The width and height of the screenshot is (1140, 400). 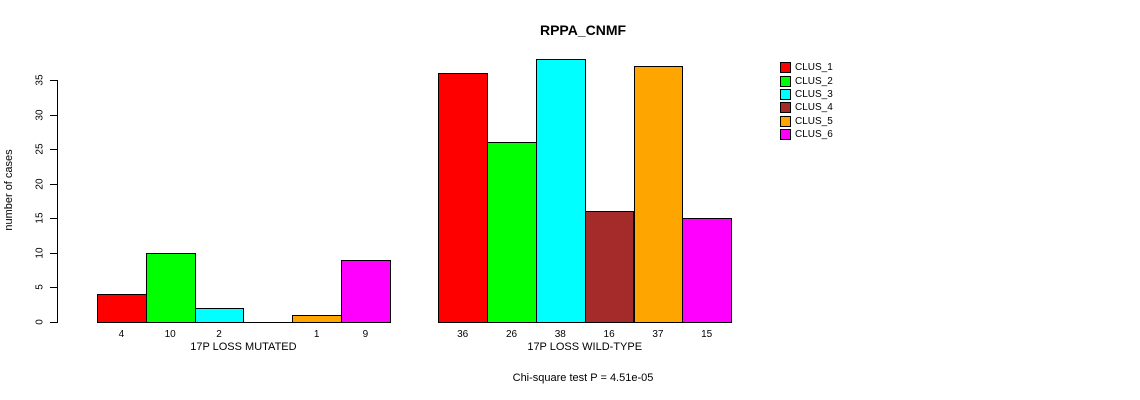 I want to click on legend-item: CLUS_2, so click(x=806, y=80).